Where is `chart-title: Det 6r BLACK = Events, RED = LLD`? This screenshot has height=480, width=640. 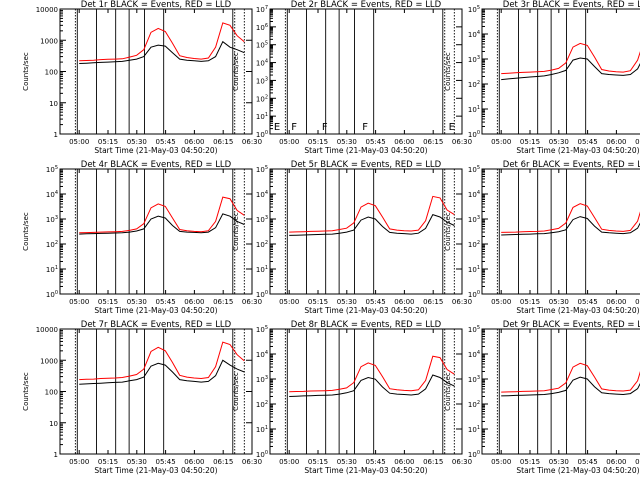
chart-title: Det 6r BLACK = Events, RED = LLD is located at coordinates (571, 165).